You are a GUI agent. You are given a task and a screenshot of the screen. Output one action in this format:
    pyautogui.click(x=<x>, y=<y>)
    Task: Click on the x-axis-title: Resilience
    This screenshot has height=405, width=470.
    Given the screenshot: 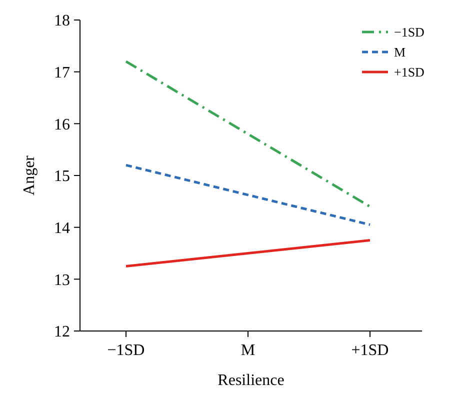 What is the action you would take?
    pyautogui.click(x=251, y=380)
    